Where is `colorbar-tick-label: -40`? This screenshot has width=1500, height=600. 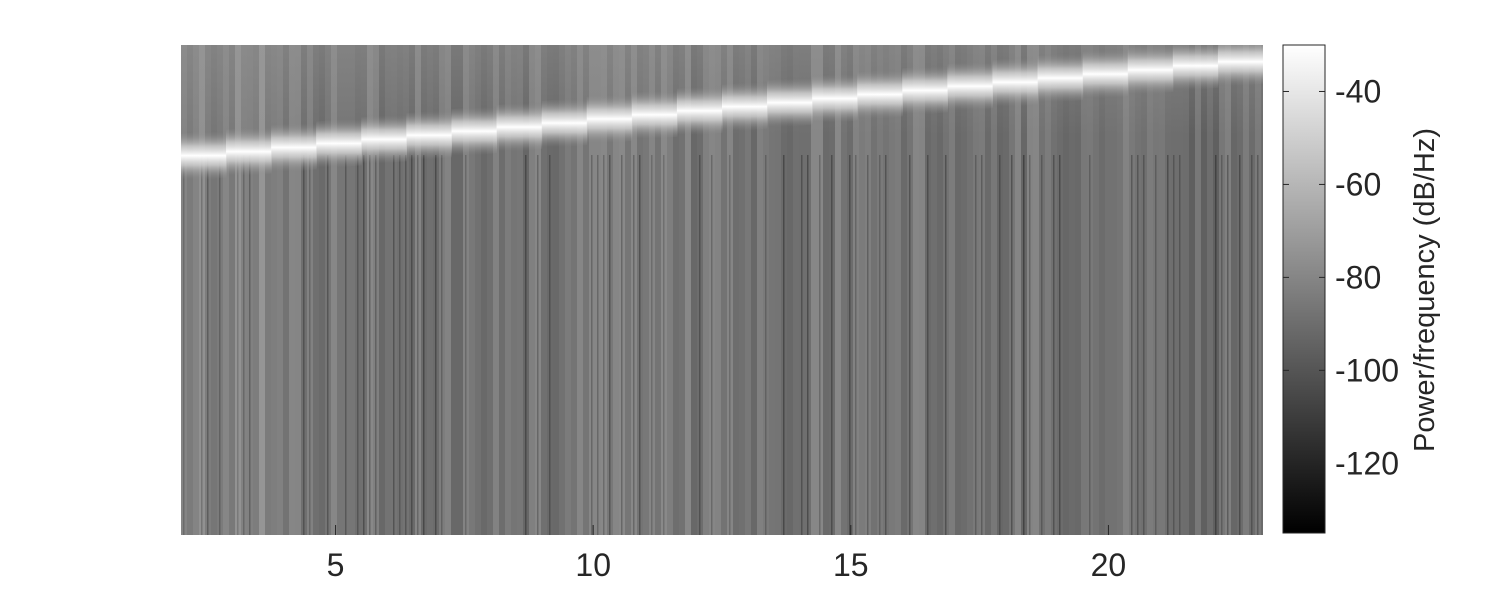 colorbar-tick-label: -40 is located at coordinates (1358, 91).